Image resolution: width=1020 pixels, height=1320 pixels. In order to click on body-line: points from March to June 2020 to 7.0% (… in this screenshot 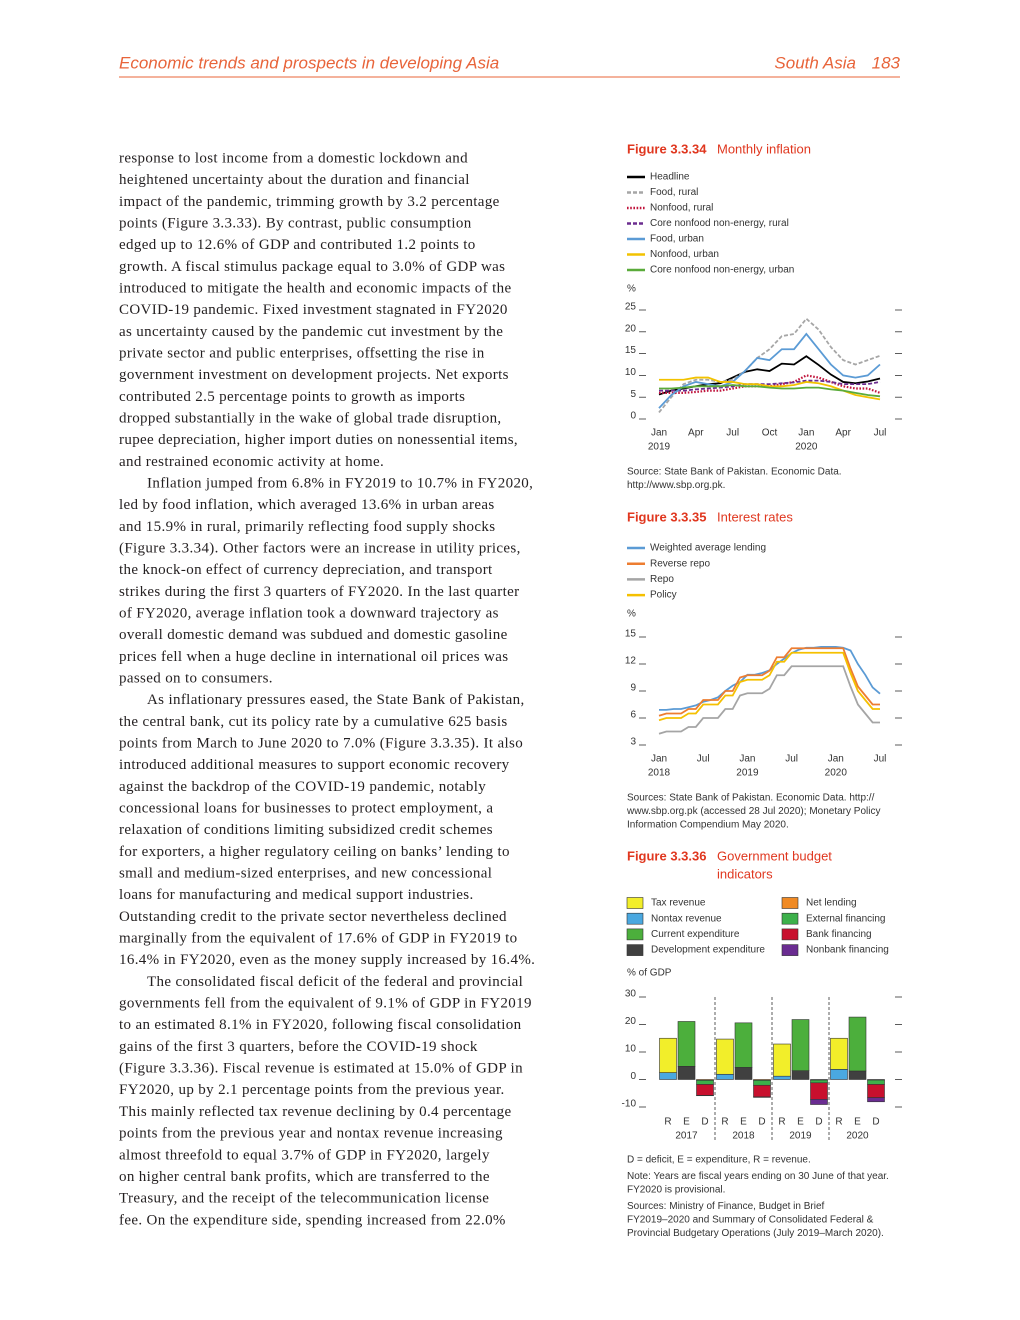, I will do `click(321, 744)`.